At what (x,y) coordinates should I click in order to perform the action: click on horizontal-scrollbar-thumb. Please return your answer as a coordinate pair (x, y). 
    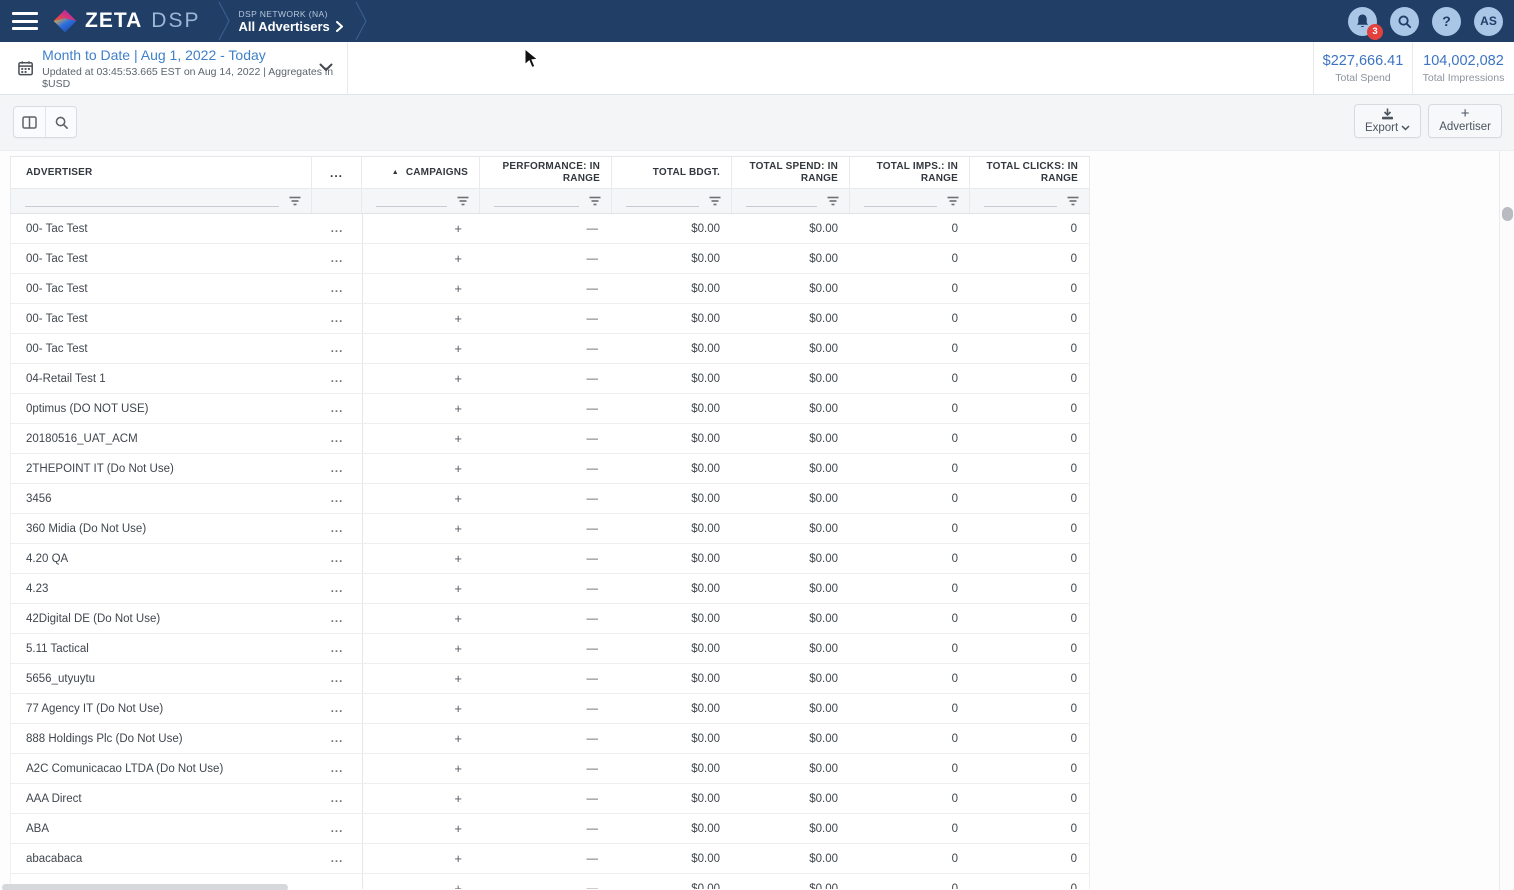
    Looking at the image, I should click on (145, 887).